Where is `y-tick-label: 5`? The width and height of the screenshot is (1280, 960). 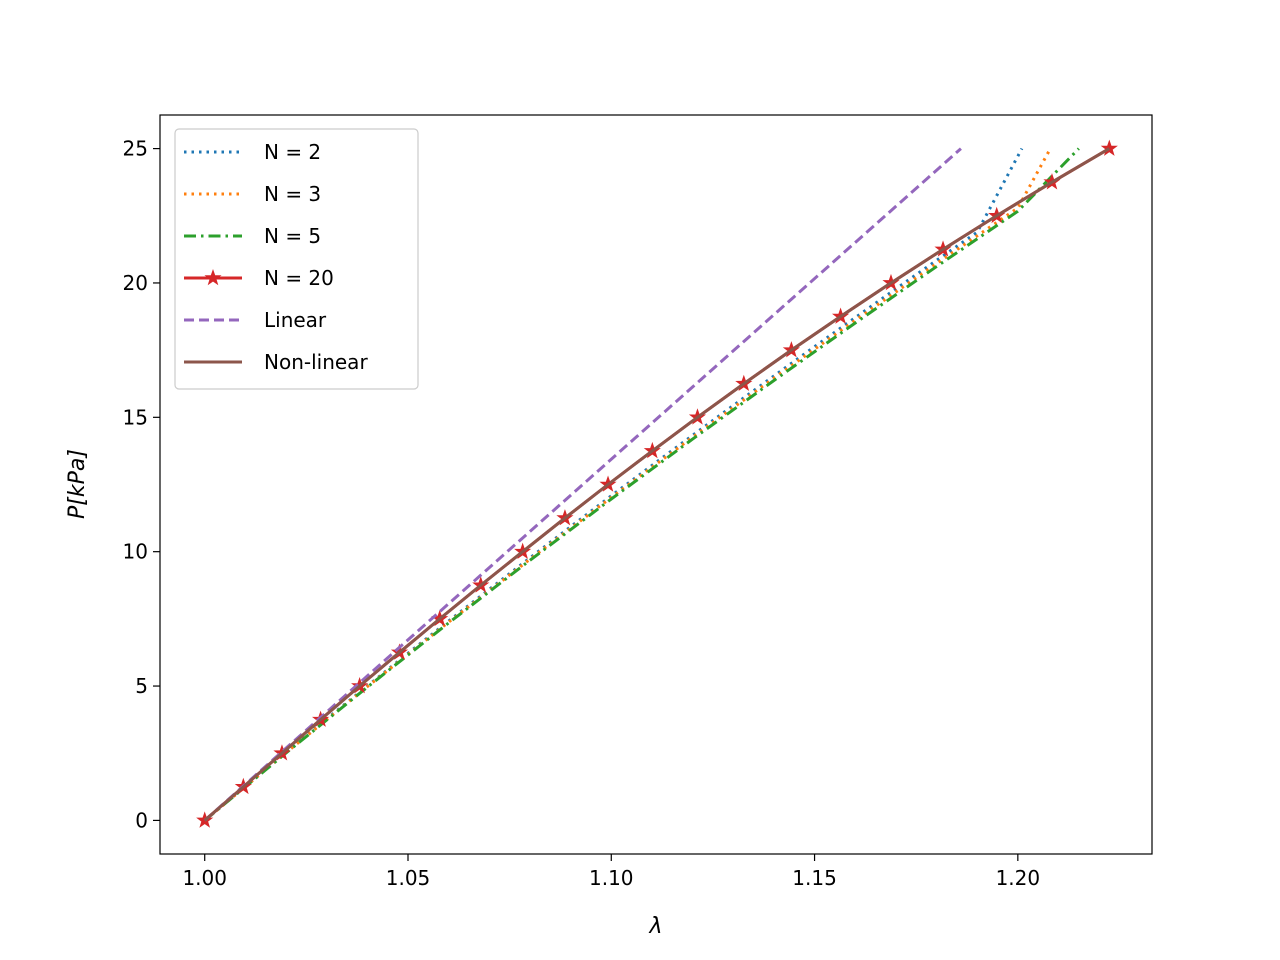 y-tick-label: 5 is located at coordinates (141, 686).